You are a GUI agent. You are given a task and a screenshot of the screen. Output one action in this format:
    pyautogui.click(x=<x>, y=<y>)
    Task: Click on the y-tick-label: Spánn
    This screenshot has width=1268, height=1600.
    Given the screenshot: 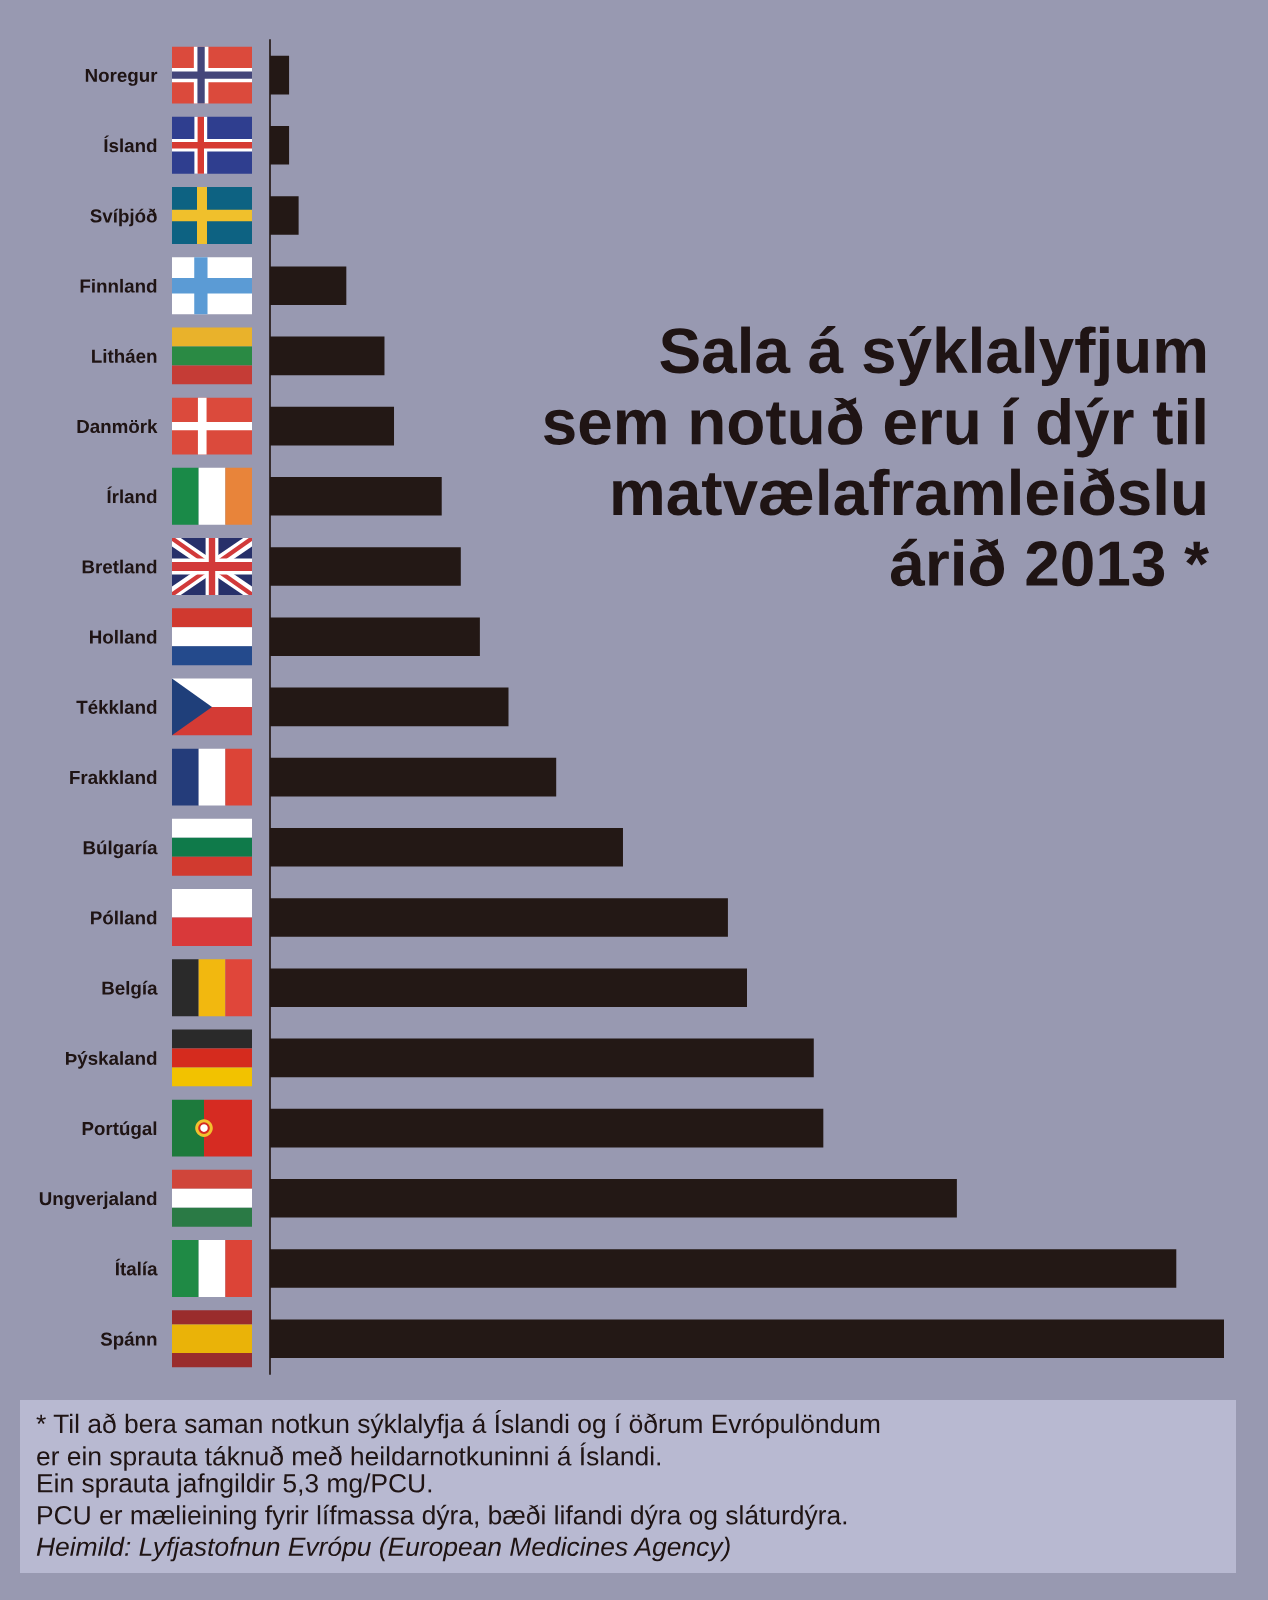 What is the action you would take?
    pyautogui.click(x=128, y=1340)
    